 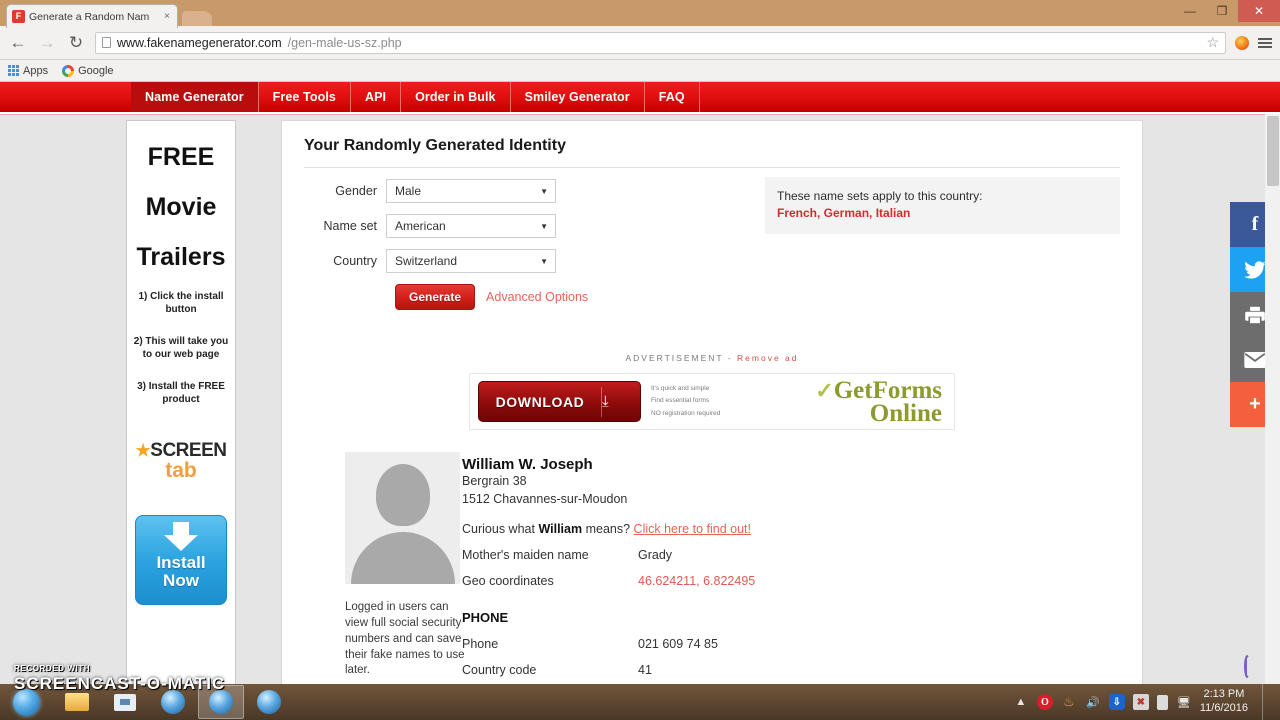 I want to click on detail-value: 41, so click(x=645, y=669).